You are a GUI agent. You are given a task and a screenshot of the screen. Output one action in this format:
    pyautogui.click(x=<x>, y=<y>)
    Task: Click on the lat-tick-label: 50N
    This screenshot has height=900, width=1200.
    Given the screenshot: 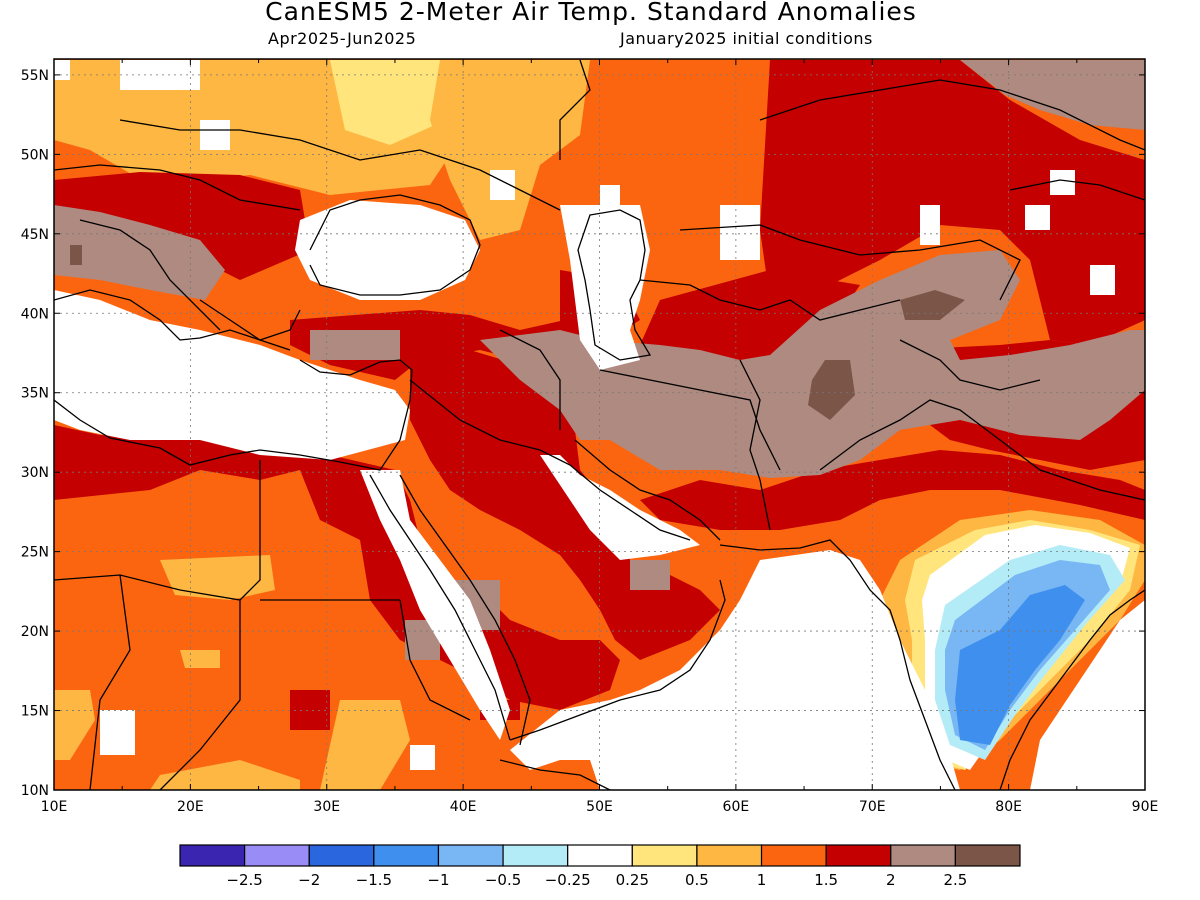 What is the action you would take?
    pyautogui.click(x=35, y=155)
    